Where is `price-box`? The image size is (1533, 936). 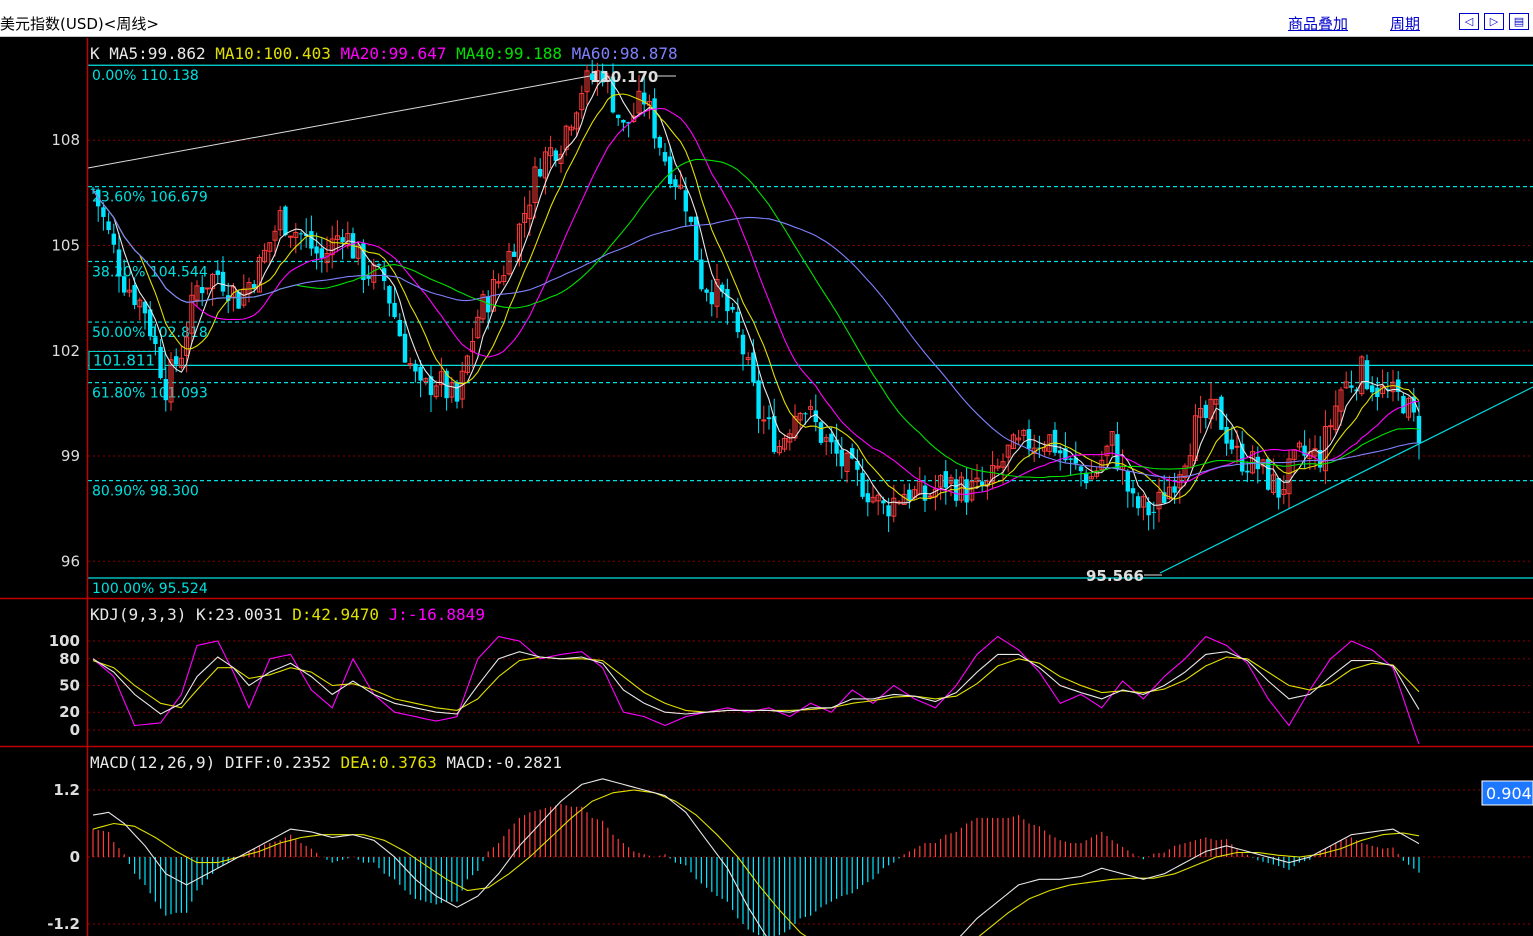 price-box is located at coordinates (127, 360).